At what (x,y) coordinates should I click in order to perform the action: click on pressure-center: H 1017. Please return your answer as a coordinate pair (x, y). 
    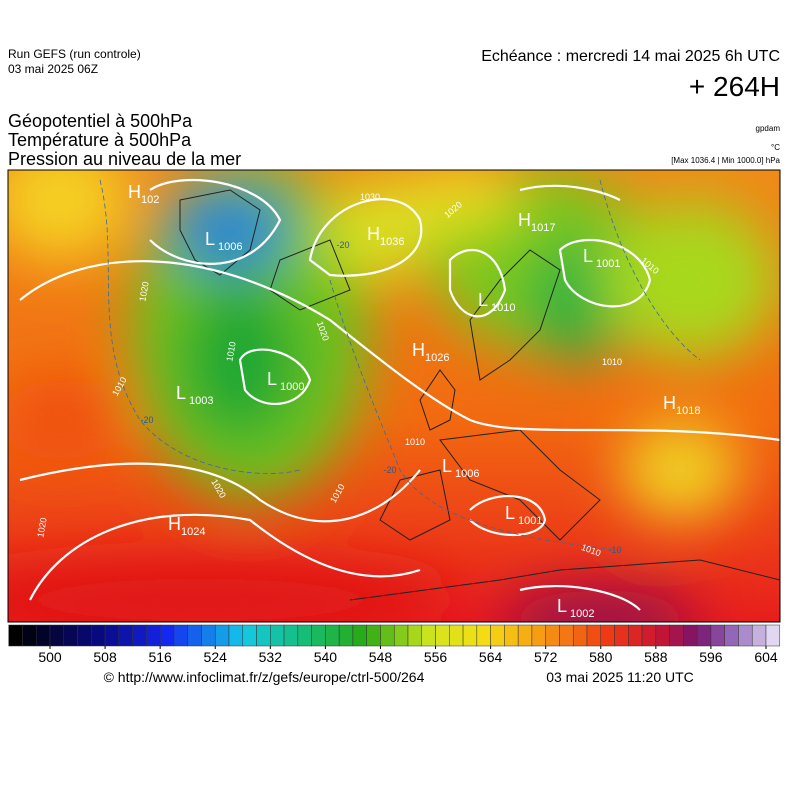
    Looking at the image, I should click on (536, 222).